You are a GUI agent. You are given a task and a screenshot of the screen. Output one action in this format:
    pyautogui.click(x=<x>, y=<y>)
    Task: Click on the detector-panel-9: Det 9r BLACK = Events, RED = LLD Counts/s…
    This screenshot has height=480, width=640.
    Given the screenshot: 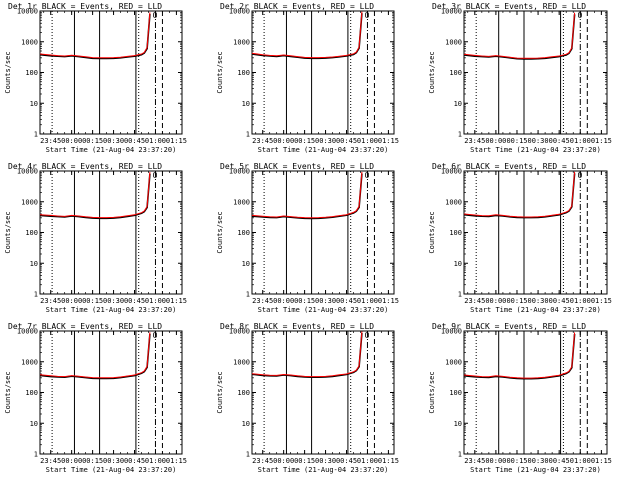 What is the action you would take?
    pyautogui.click(x=520, y=398)
    